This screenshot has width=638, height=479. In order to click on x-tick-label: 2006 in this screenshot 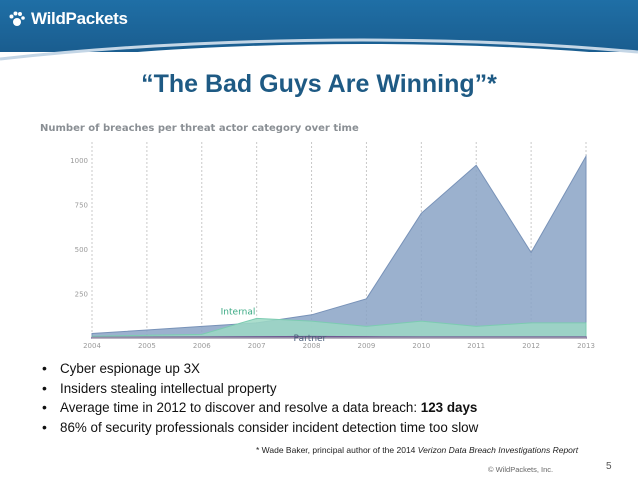, I will do `click(202, 346)`.